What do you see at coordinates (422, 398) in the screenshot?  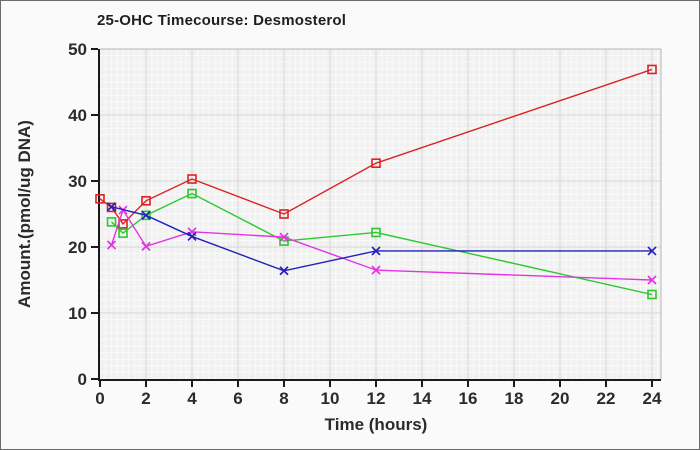 I see `svg-text: 14` at bounding box center [422, 398].